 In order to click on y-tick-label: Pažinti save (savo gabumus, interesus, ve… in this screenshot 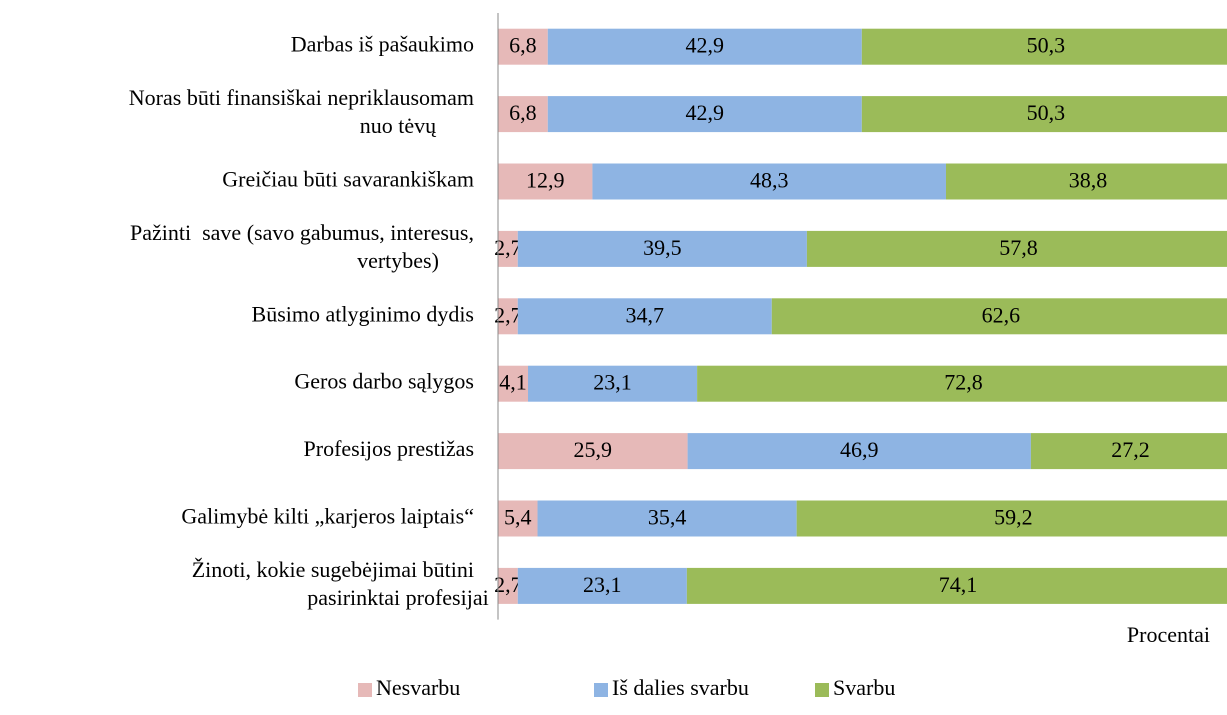, I will do `click(302, 246)`.